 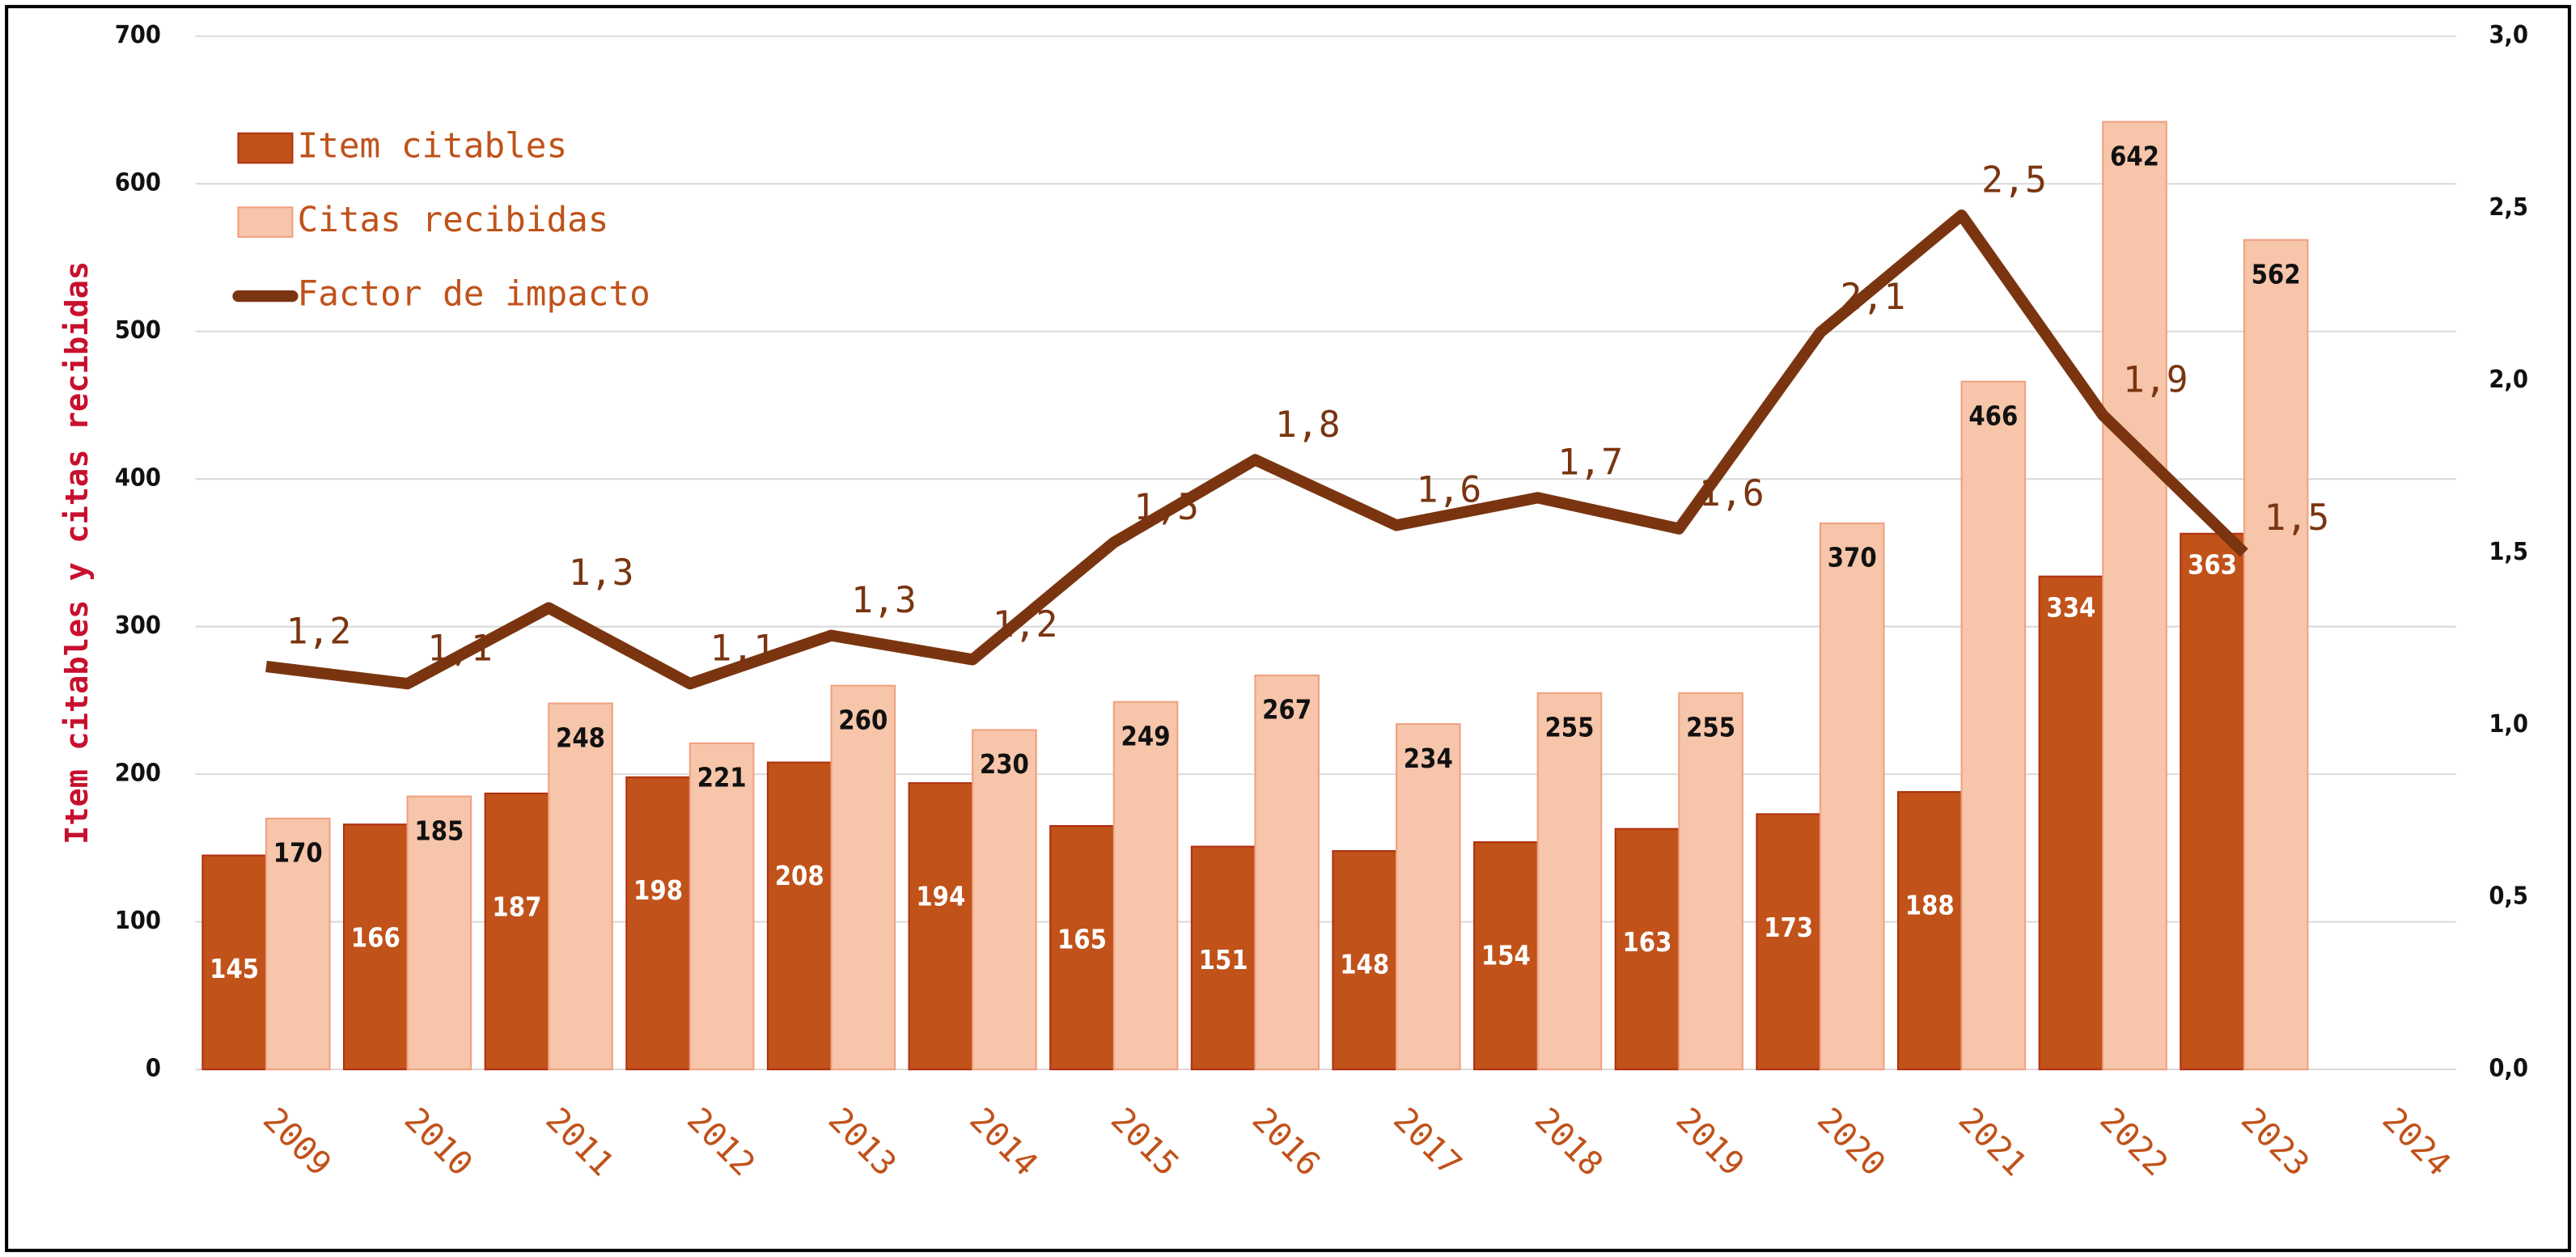 I want to click on bar-value-label: 166, so click(x=375, y=938).